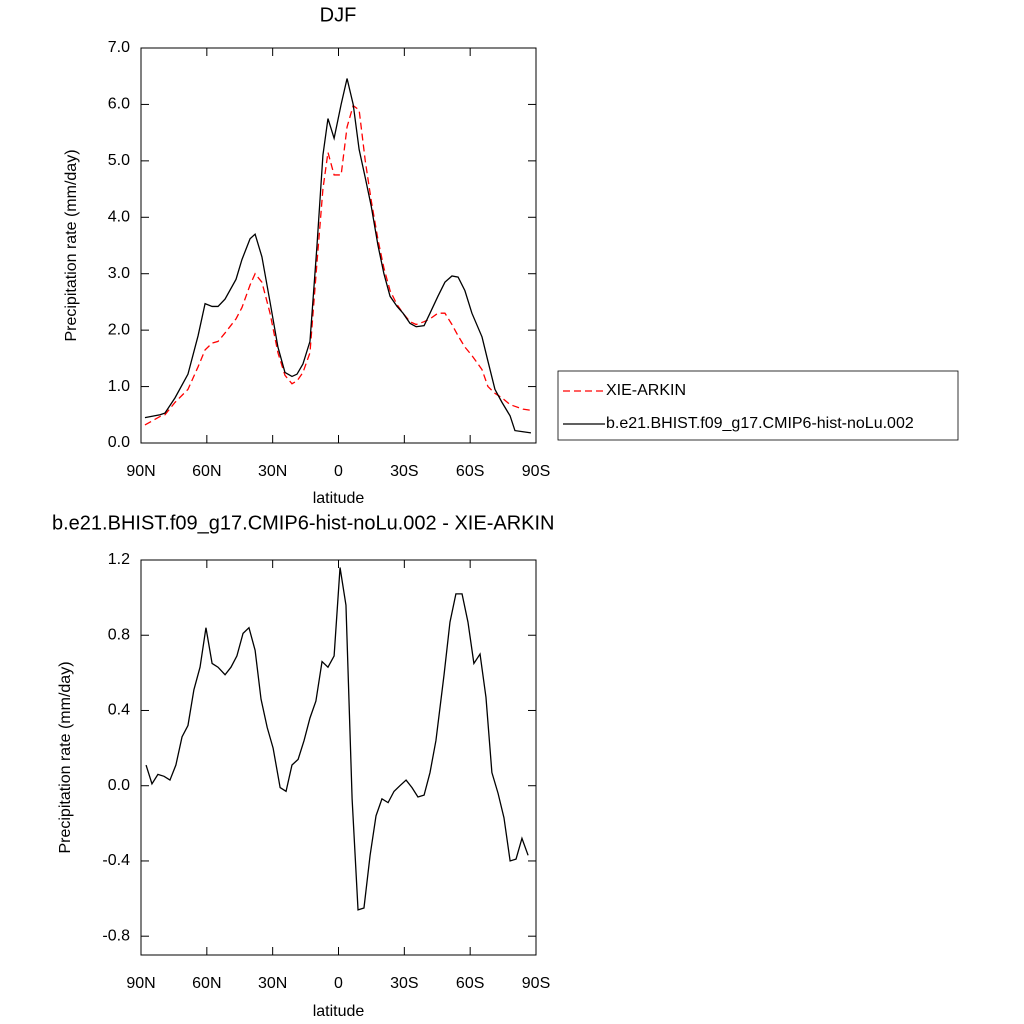 This screenshot has height=1024, width=1024. Describe the element at coordinates (119, 559) in the screenshot. I see `y-tick-label: 1.2` at that location.